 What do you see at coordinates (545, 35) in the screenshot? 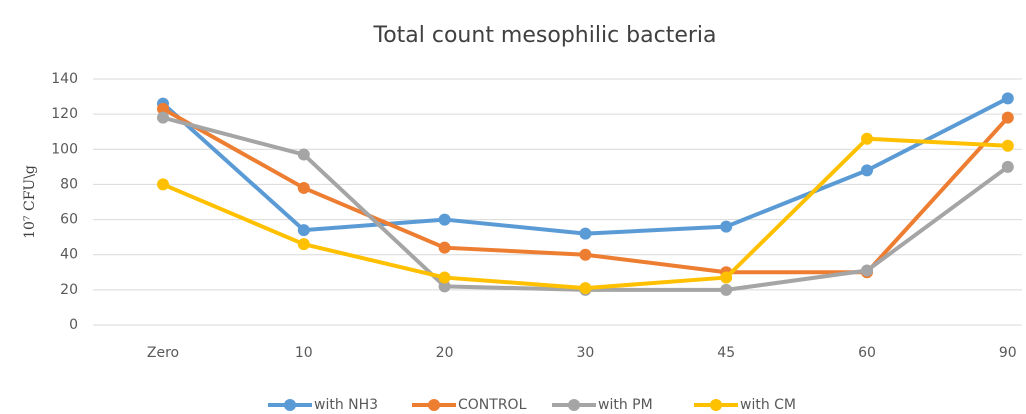
I see `chart-title: Total count mesophilic bacteria` at bounding box center [545, 35].